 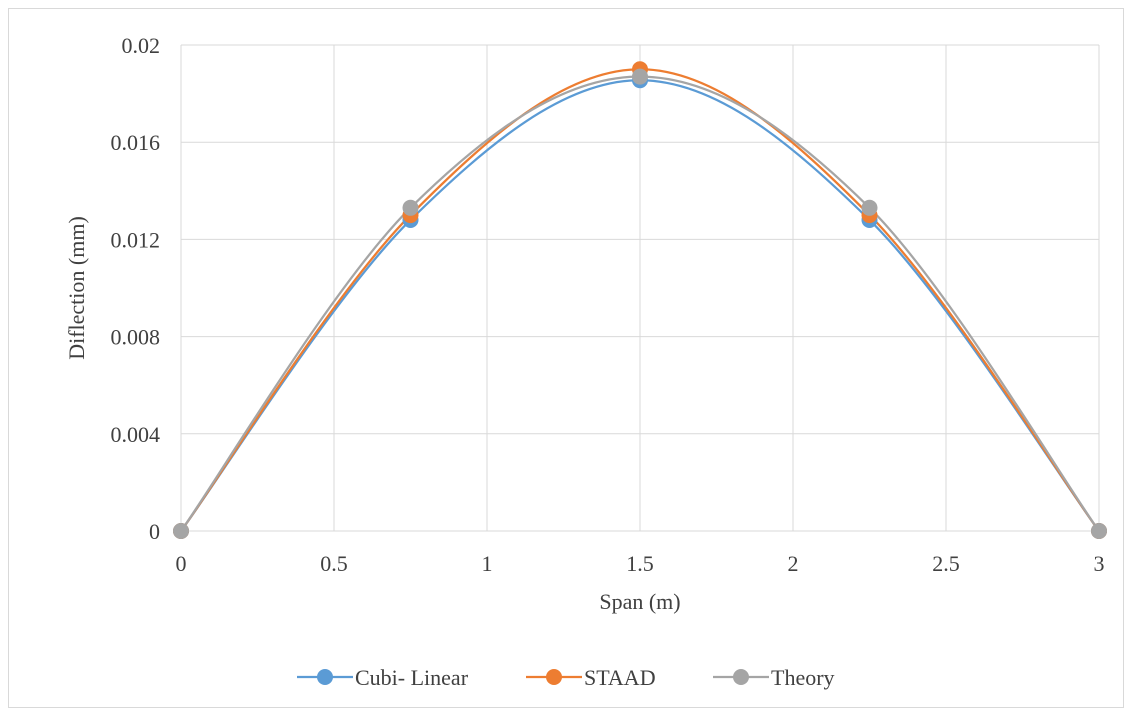 What do you see at coordinates (412, 677) in the screenshot?
I see `legend-label: Cubi- Linear` at bounding box center [412, 677].